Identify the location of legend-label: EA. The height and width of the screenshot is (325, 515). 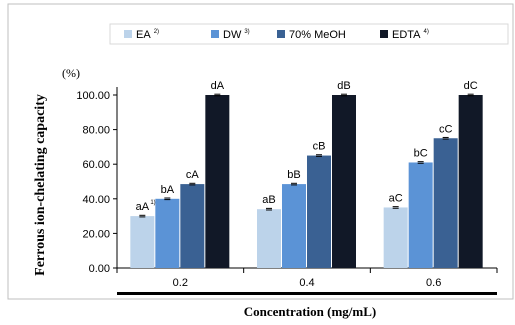
(143, 35).